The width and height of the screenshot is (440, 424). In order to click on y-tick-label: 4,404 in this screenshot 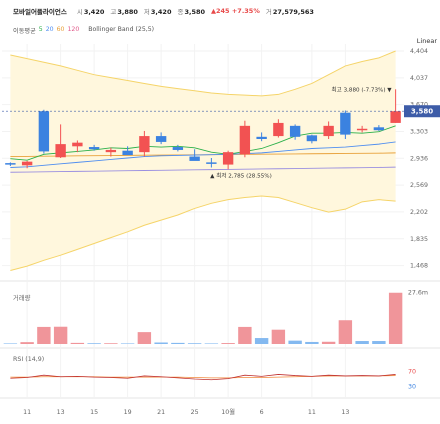, I will do `click(419, 51)`.